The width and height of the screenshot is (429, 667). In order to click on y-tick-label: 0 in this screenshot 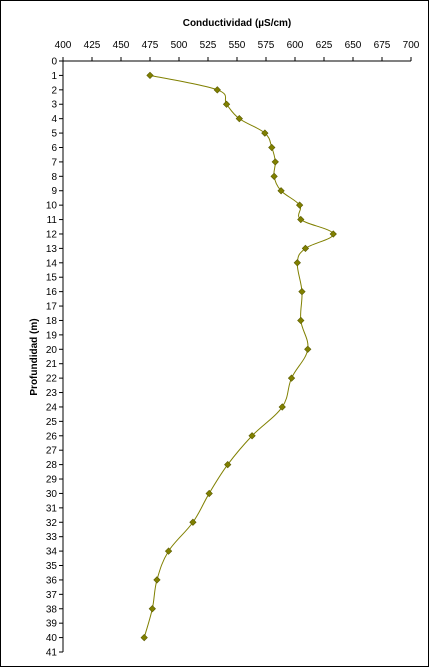, I will do `click(54, 62)`.